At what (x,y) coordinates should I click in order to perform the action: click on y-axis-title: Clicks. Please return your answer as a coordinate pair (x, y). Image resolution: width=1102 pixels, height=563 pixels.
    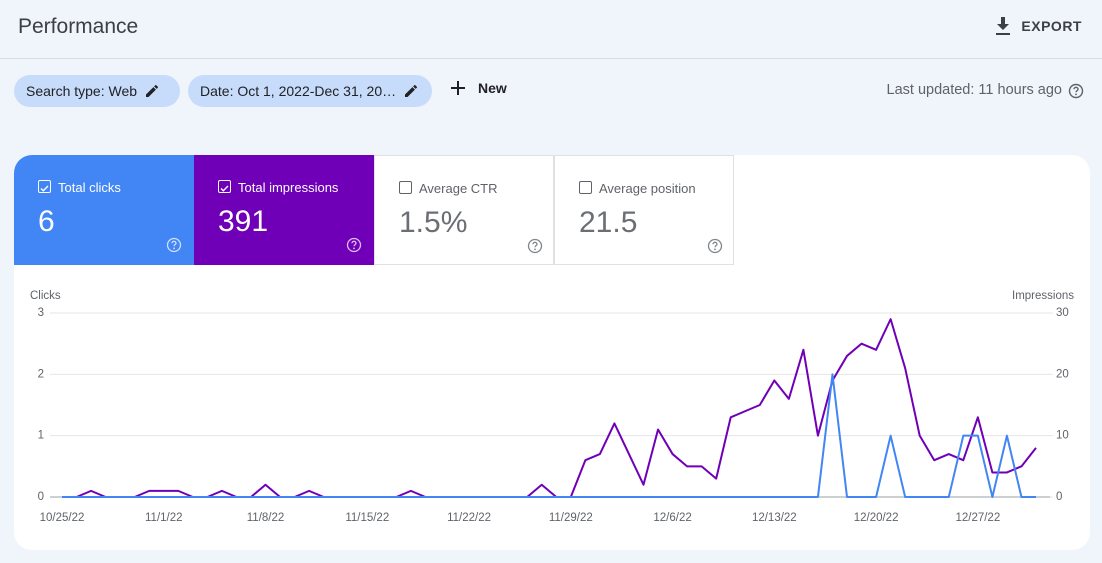
    Looking at the image, I should click on (45, 296).